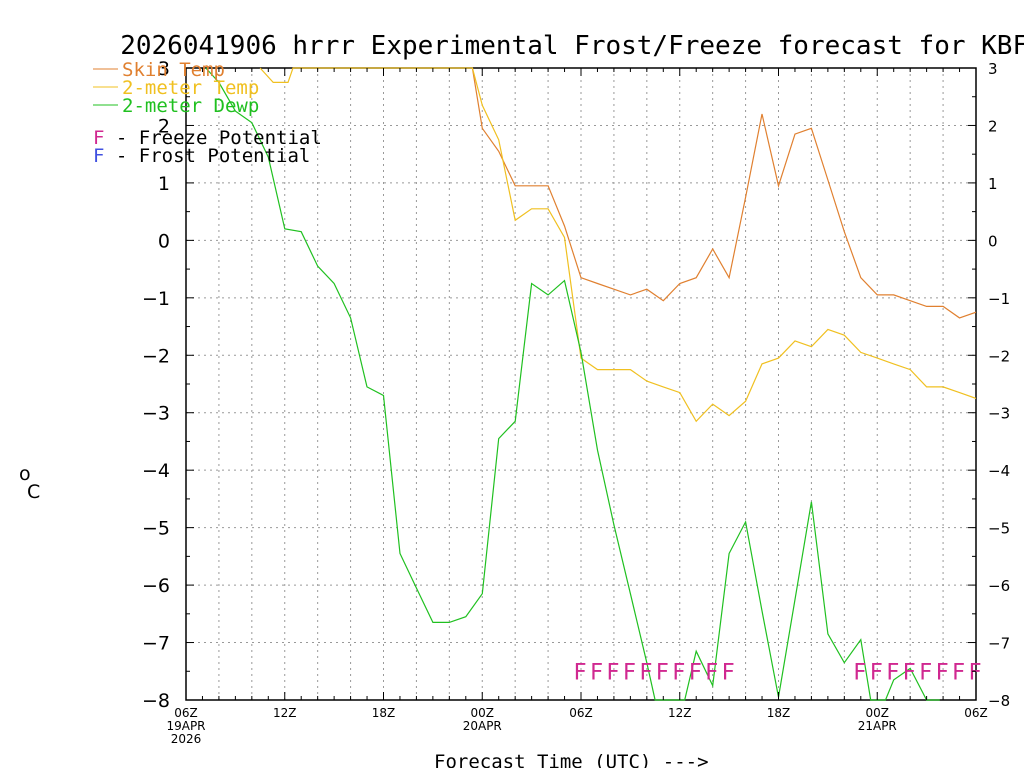  I want to click on y-tick-label-right: −3, so click(999, 414).